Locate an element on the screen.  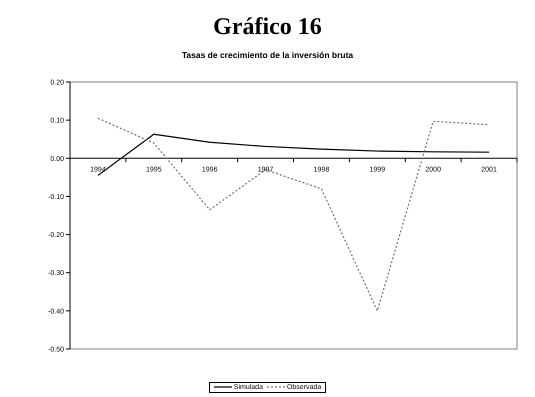
chart-title: Gráfico 16 is located at coordinates (267, 28).